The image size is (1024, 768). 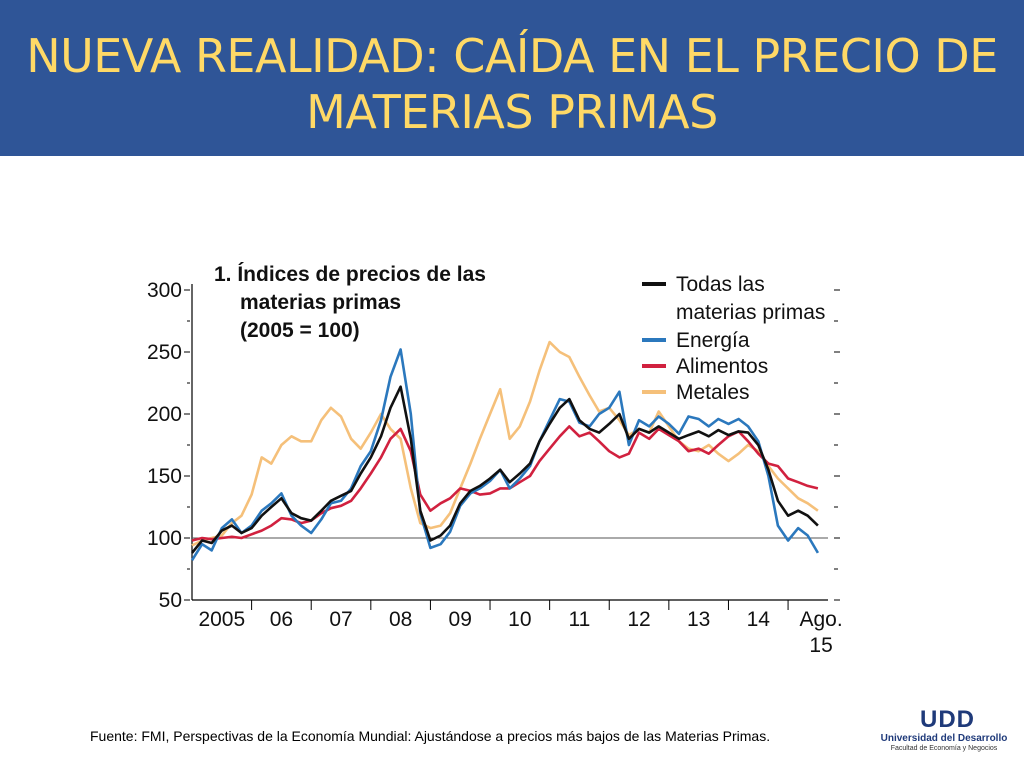 I want to click on x-tick-label: 13, so click(x=698, y=619).